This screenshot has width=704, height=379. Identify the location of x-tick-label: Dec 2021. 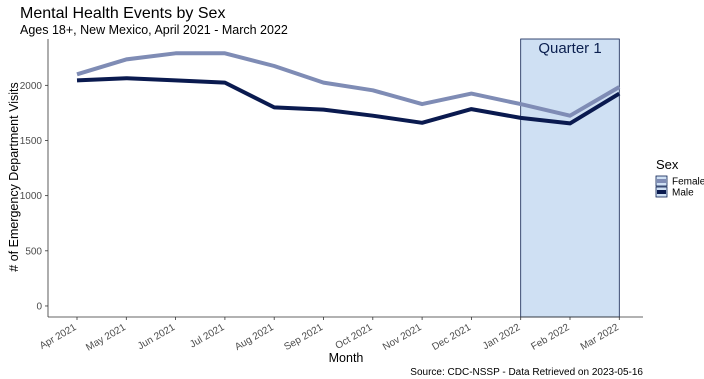
(451, 337).